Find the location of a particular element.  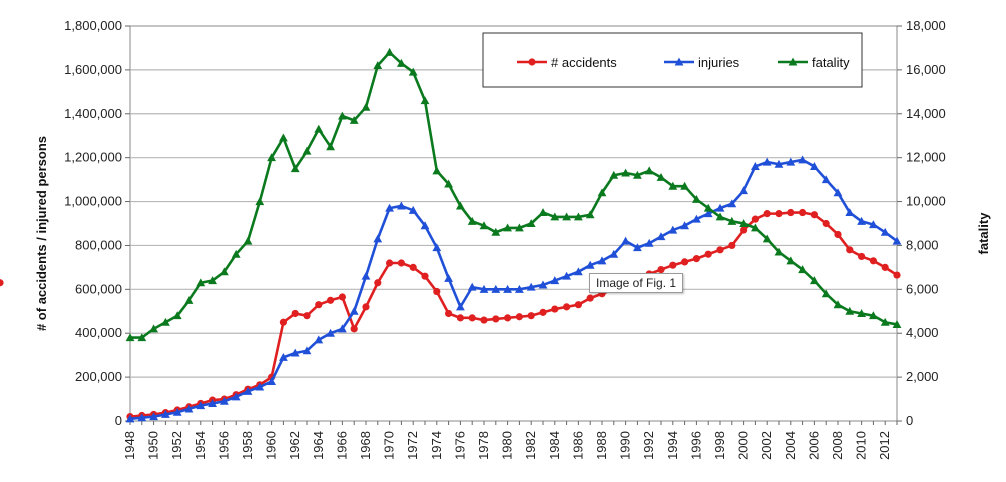

y-tick-label: 1,800,000 is located at coordinates (93, 25).